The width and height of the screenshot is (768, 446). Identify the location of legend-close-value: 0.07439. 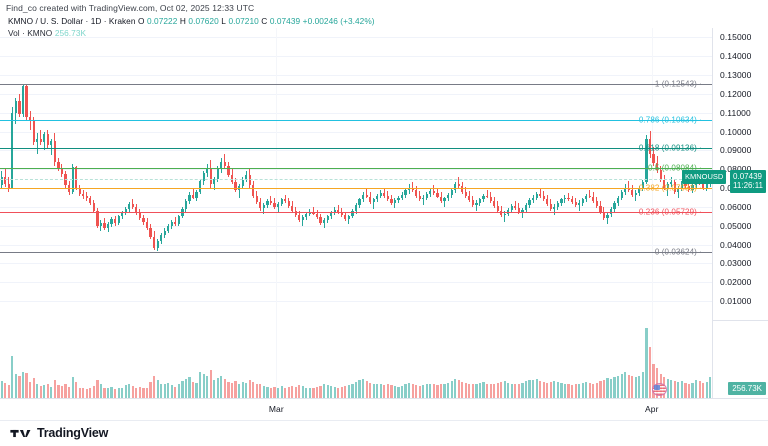
(285, 21).